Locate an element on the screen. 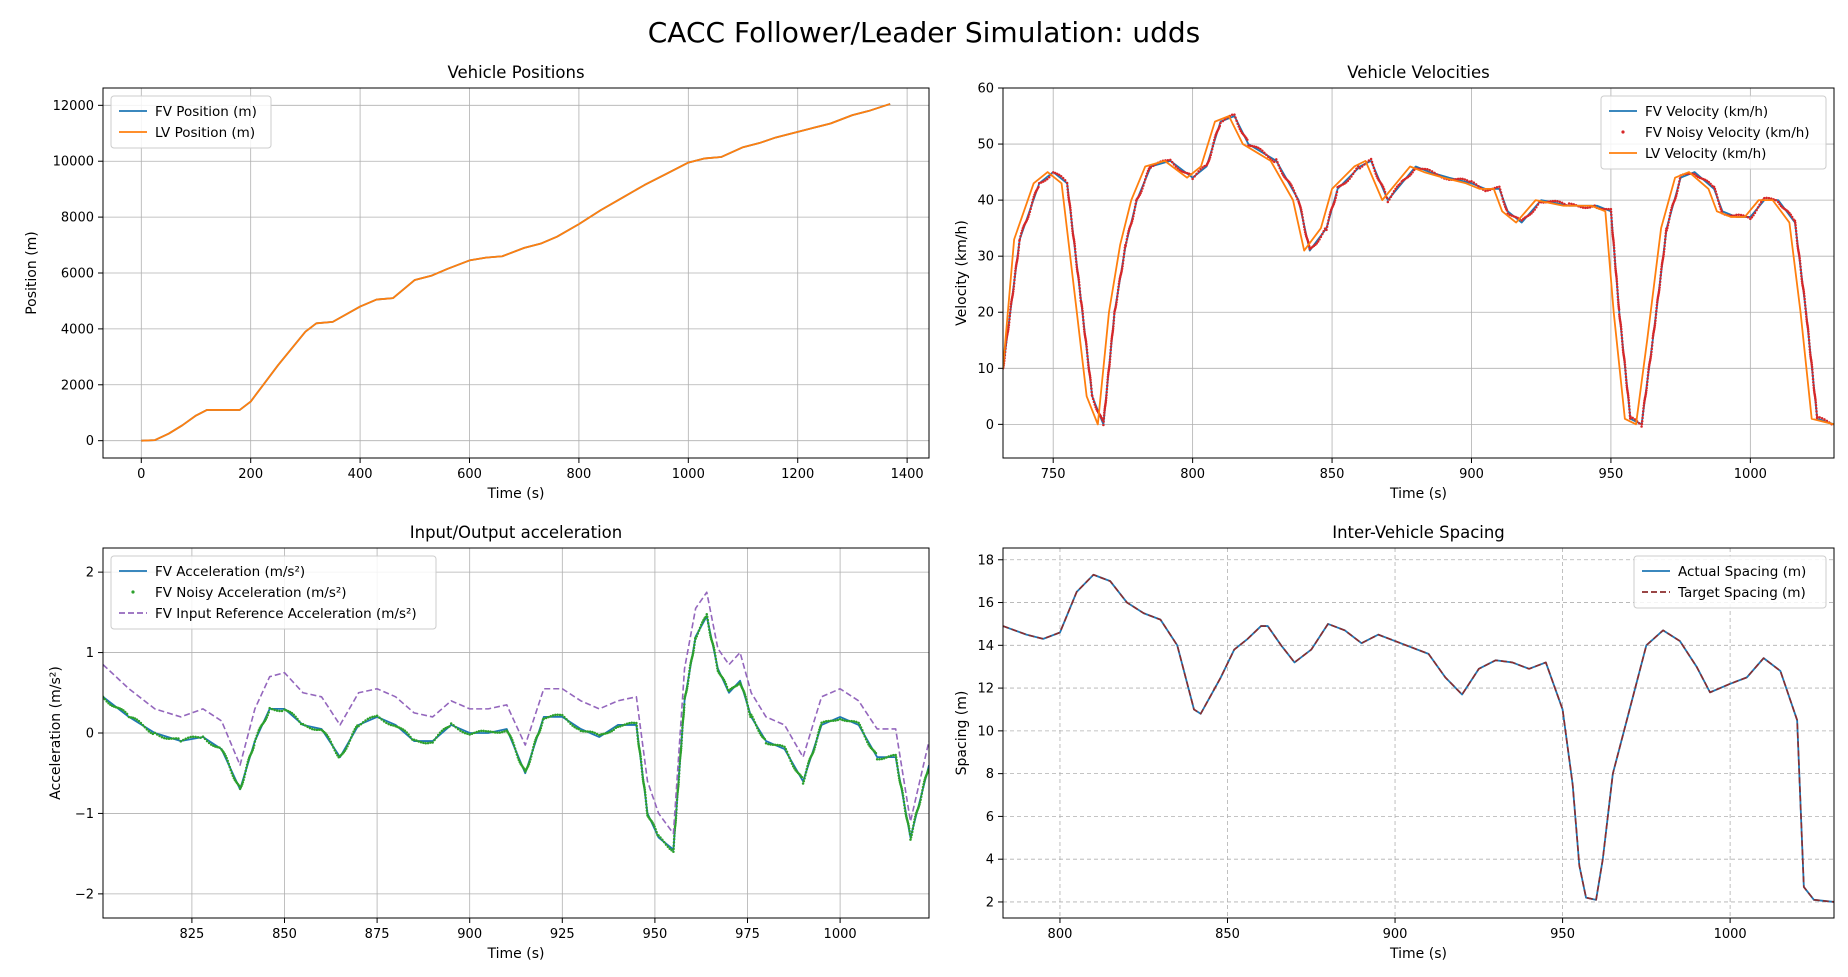 This screenshot has width=1848, height=977. y-tick-label: 0 is located at coordinates (90, 441).